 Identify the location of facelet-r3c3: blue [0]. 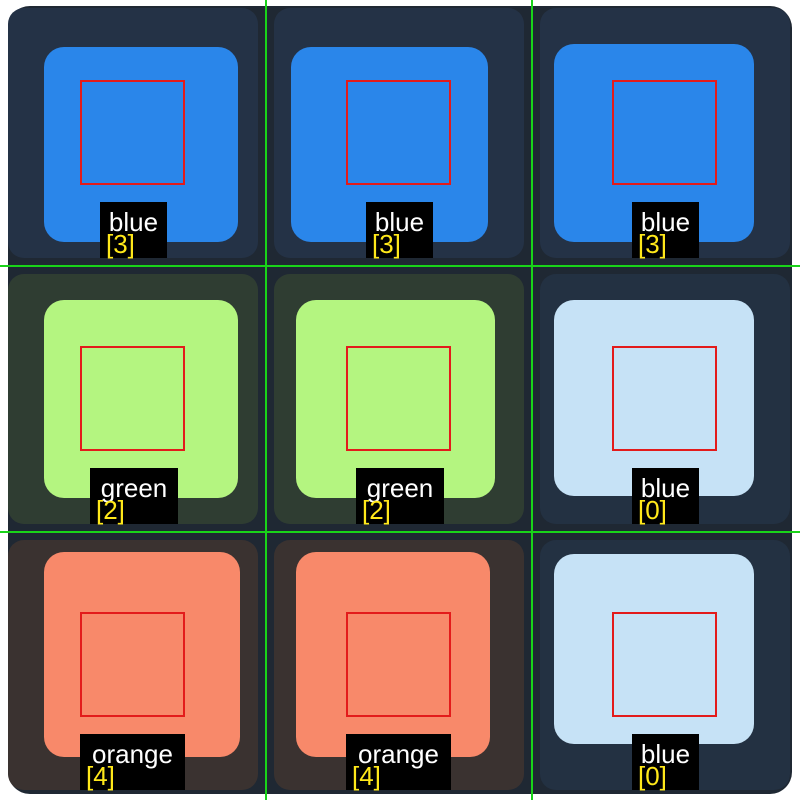
(665, 665).